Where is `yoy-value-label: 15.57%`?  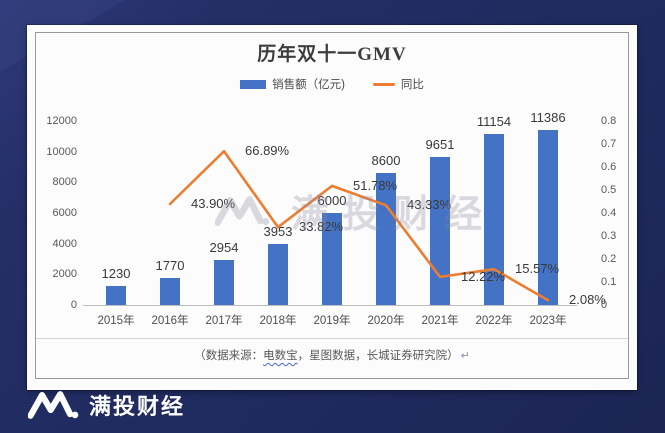 yoy-value-label: 15.57% is located at coordinates (537, 269).